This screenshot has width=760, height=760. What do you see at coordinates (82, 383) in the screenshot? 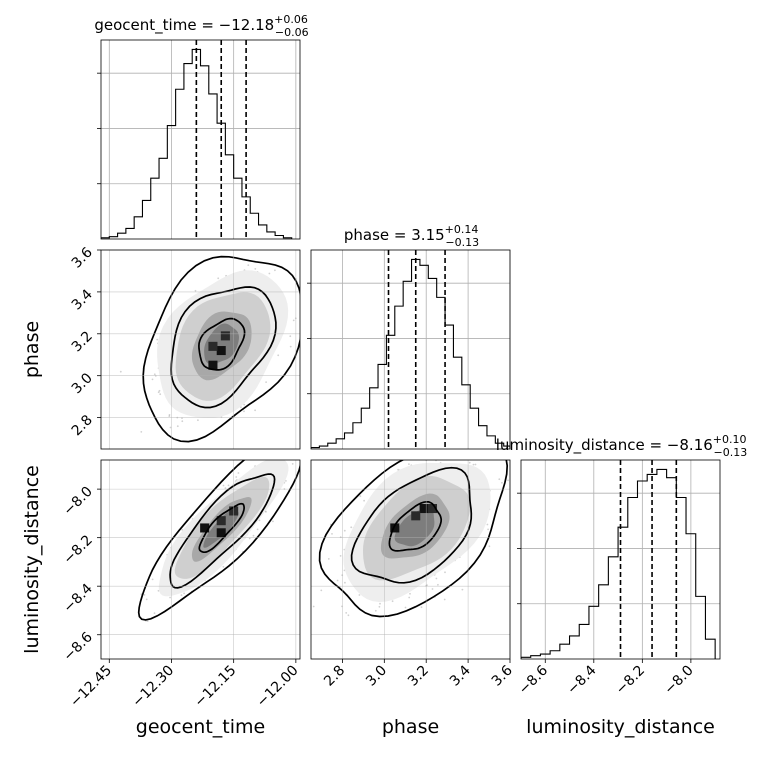
I see `ytick-label-phase-1: 3.0` at bounding box center [82, 383].